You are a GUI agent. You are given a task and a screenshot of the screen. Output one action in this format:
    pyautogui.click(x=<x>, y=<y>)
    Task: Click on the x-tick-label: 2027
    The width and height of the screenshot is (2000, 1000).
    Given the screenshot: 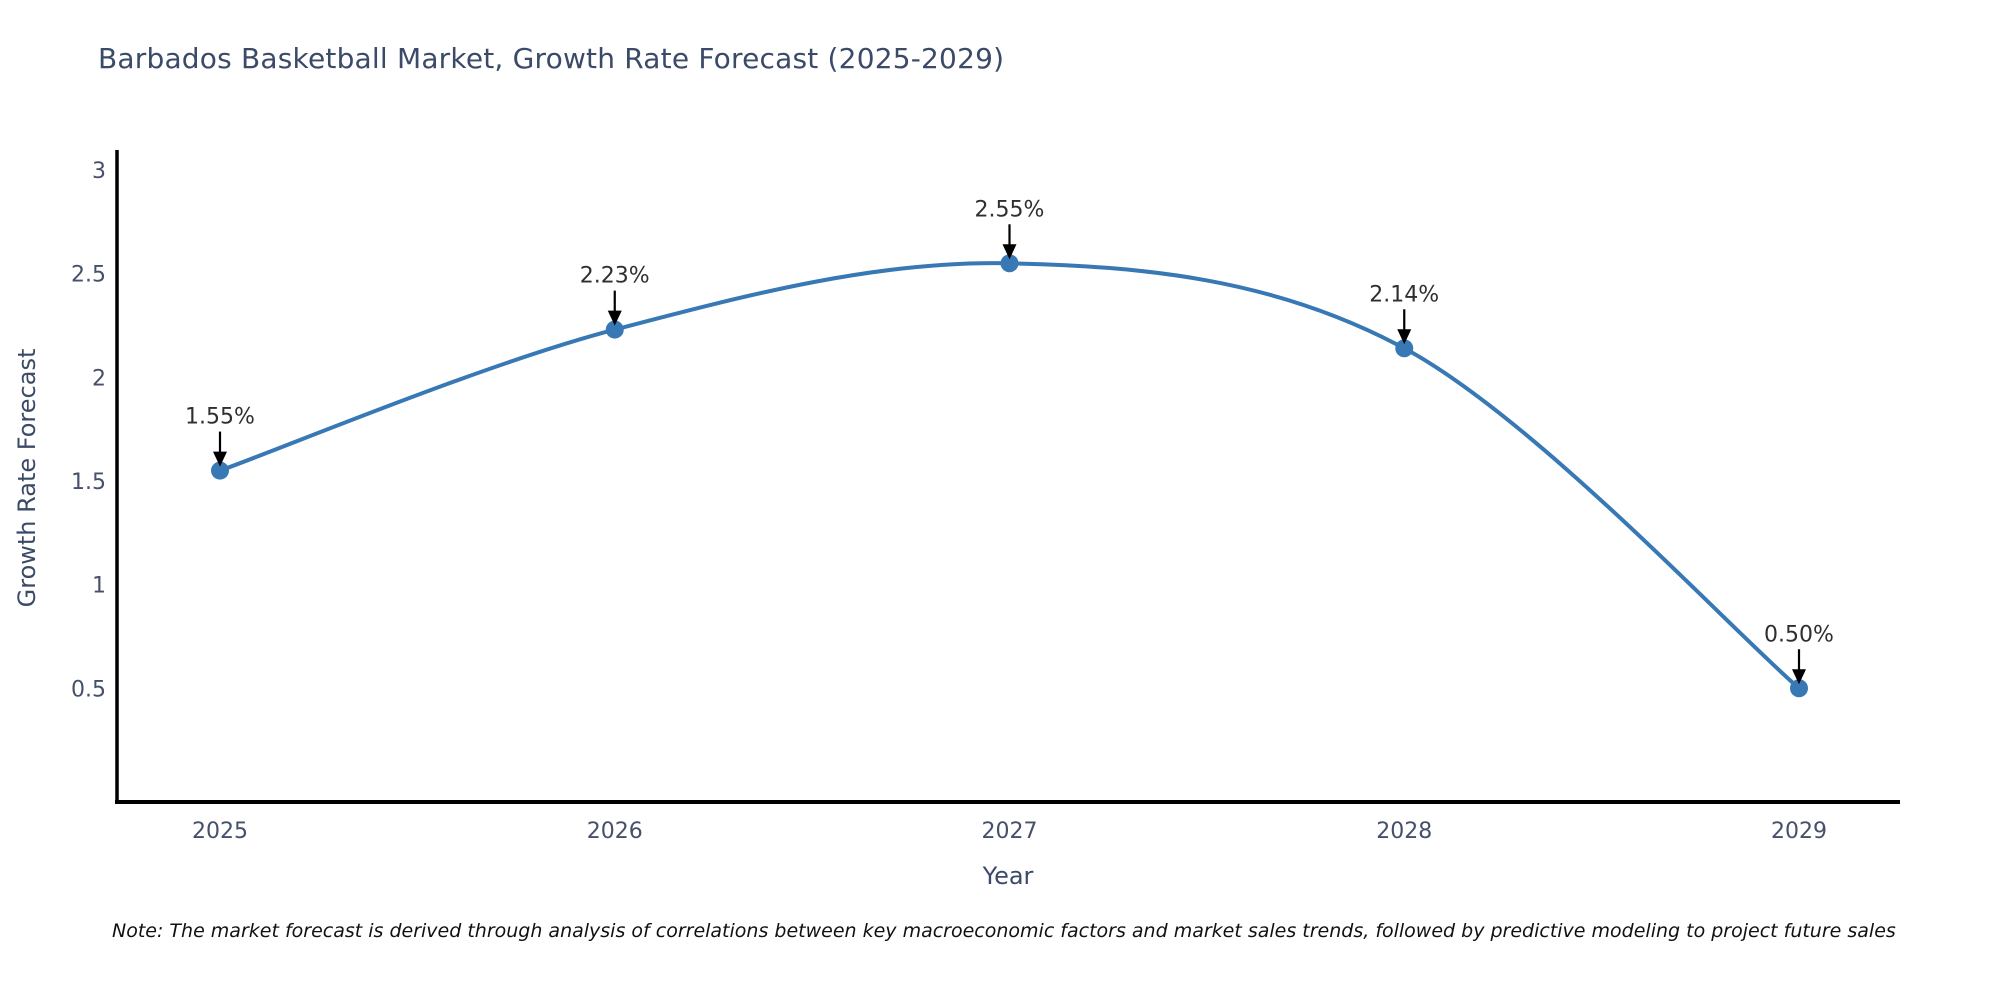 What is the action you would take?
    pyautogui.click(x=1010, y=831)
    